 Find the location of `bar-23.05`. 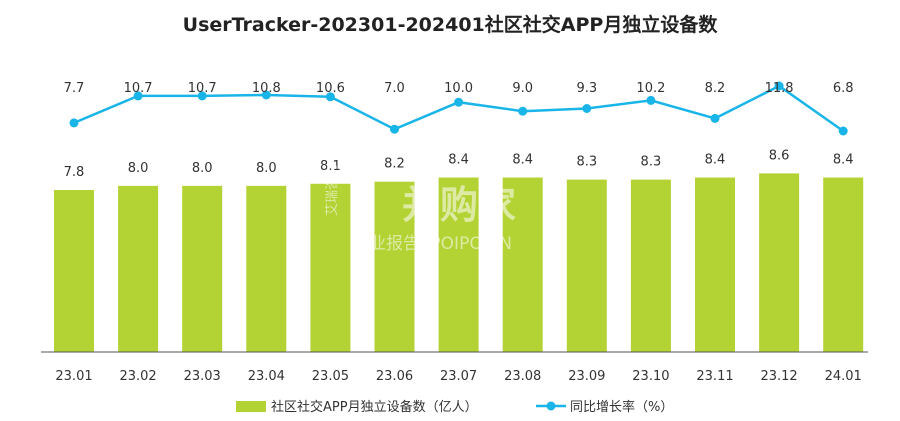

bar-23.05 is located at coordinates (330, 267).